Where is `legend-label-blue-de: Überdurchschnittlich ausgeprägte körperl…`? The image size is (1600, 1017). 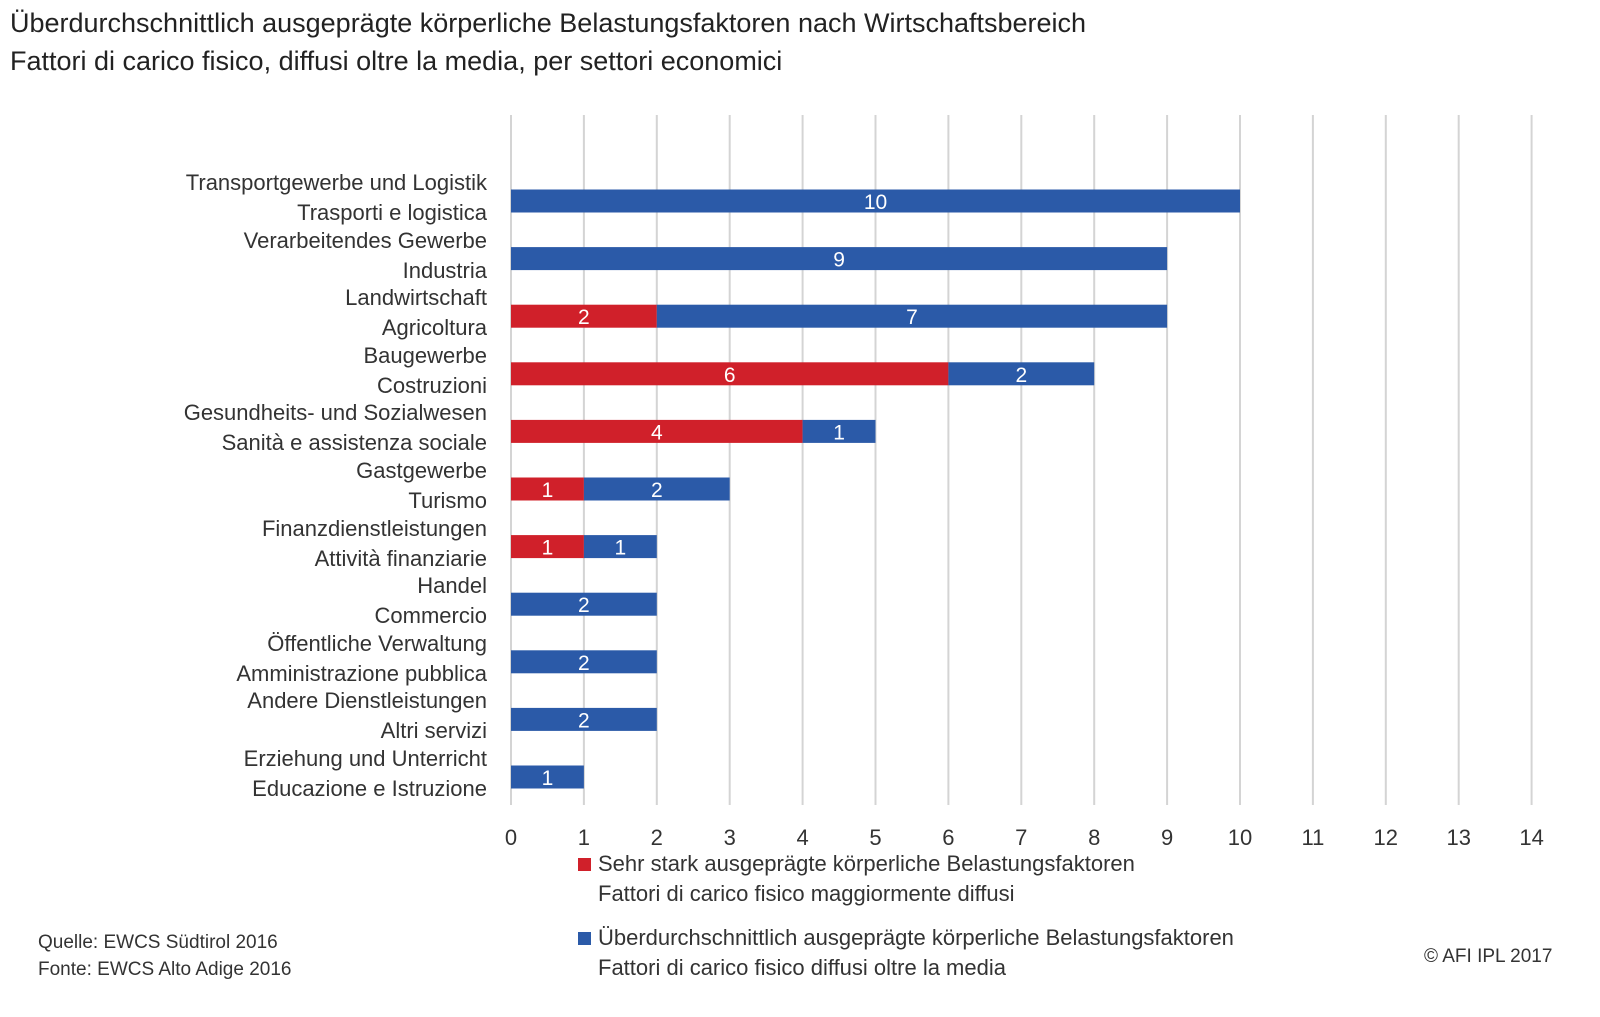
legend-label-blue-de: Überdurchschnittlich ausgeprägte körperl… is located at coordinates (916, 937).